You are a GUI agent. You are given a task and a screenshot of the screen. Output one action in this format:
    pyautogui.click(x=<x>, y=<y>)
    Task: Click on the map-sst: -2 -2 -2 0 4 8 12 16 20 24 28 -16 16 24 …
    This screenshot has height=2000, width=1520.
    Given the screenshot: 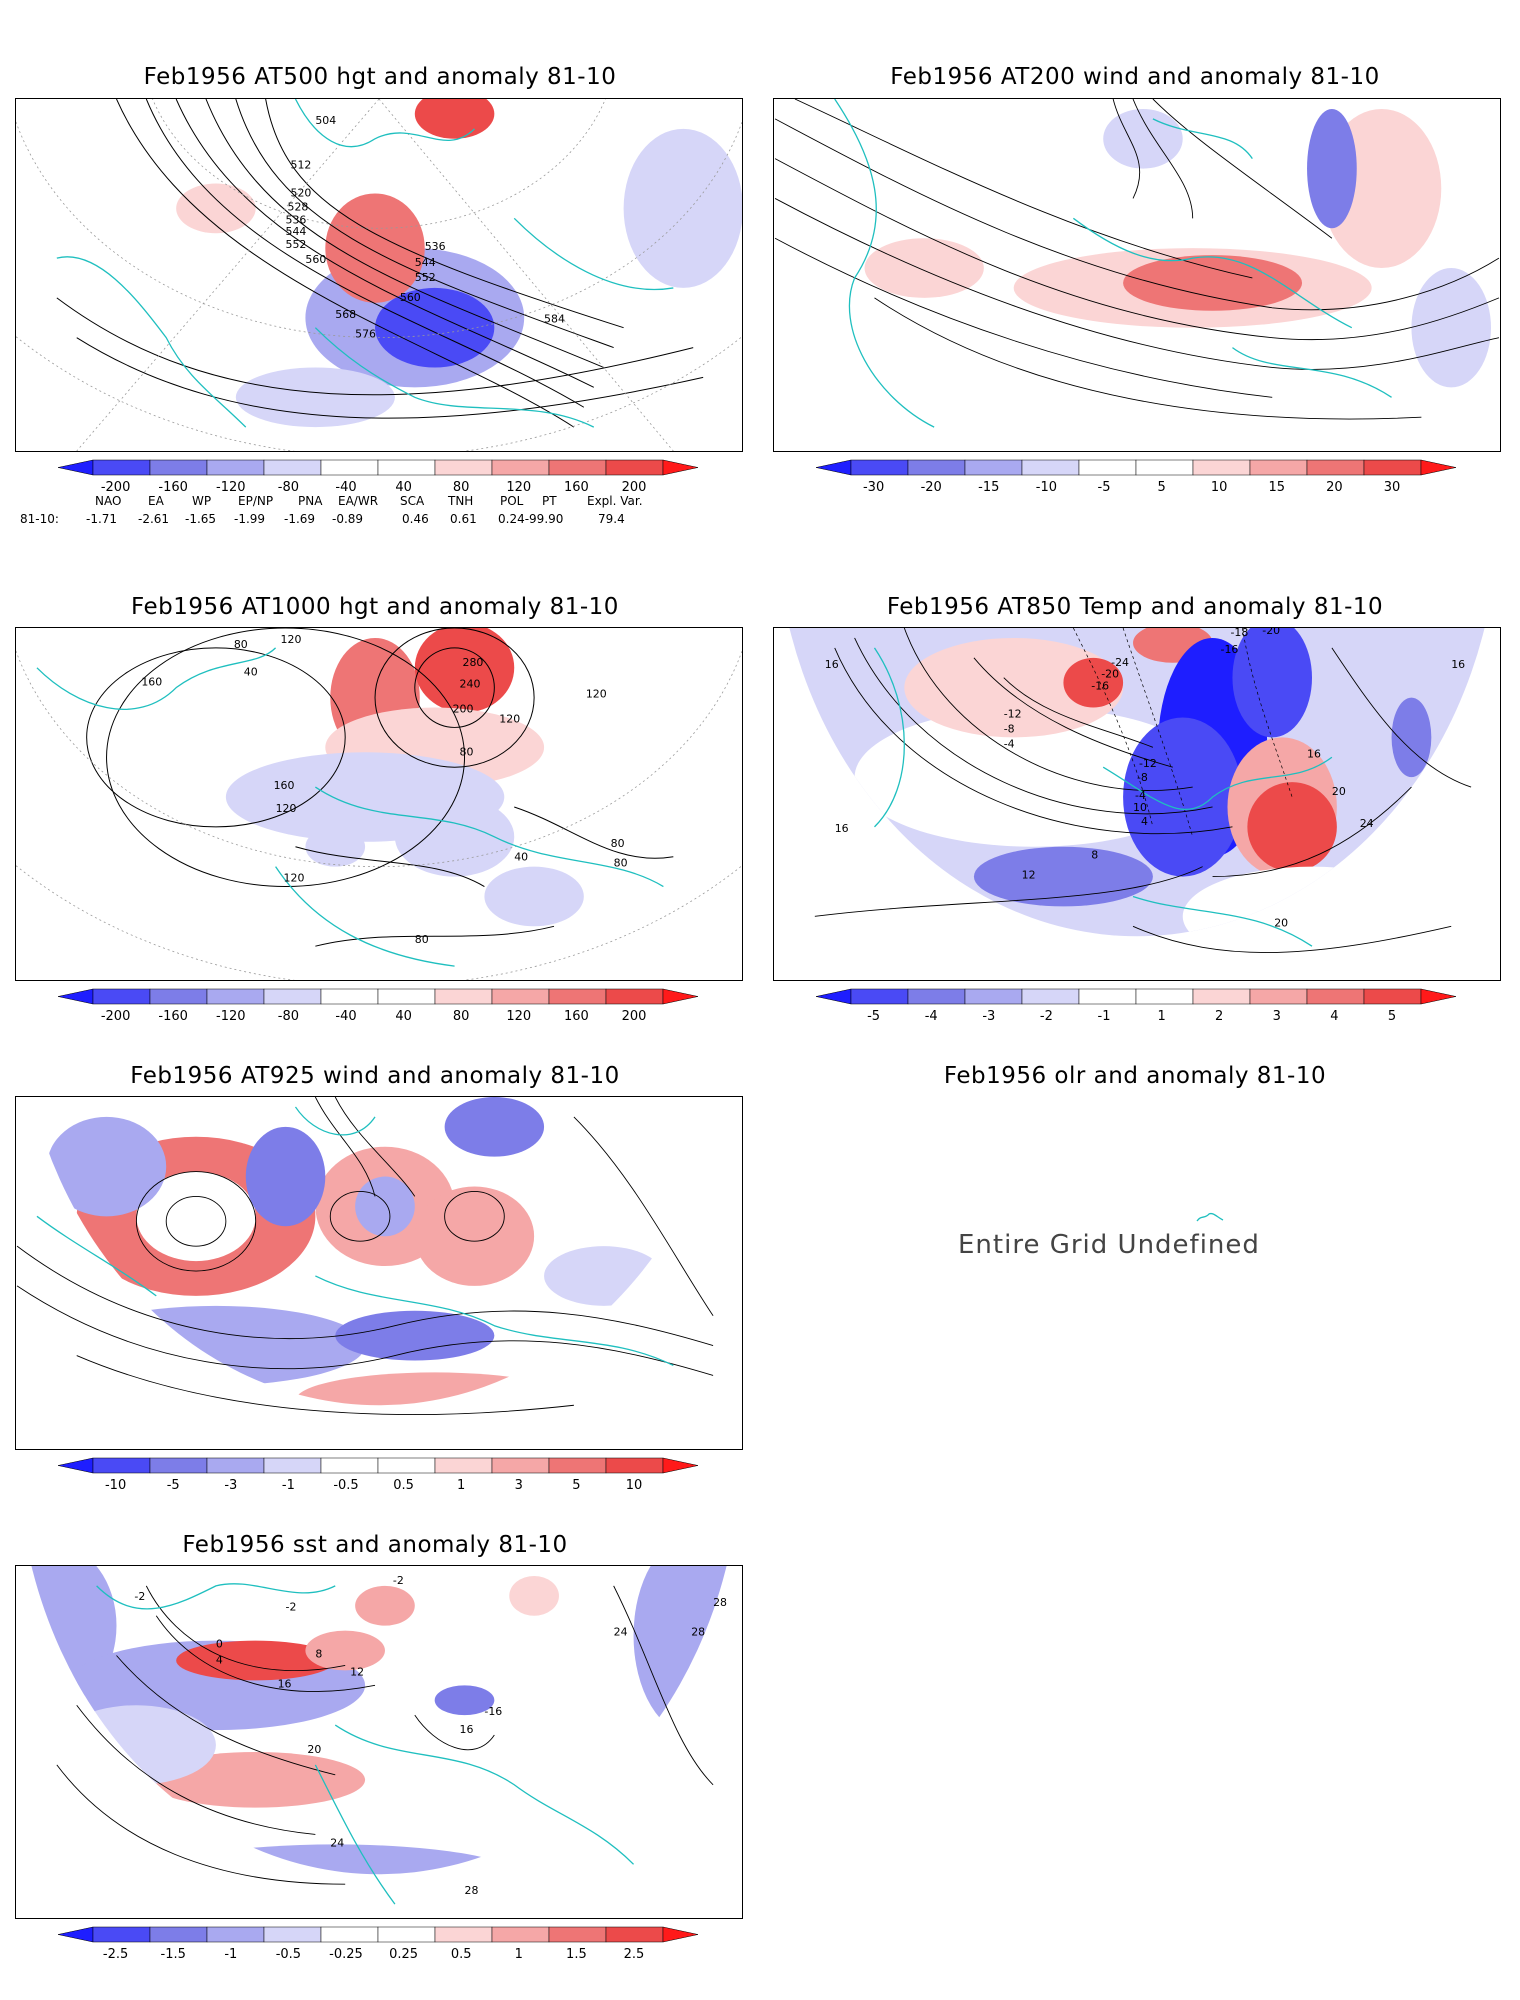 What is the action you would take?
    pyautogui.click(x=379, y=1742)
    